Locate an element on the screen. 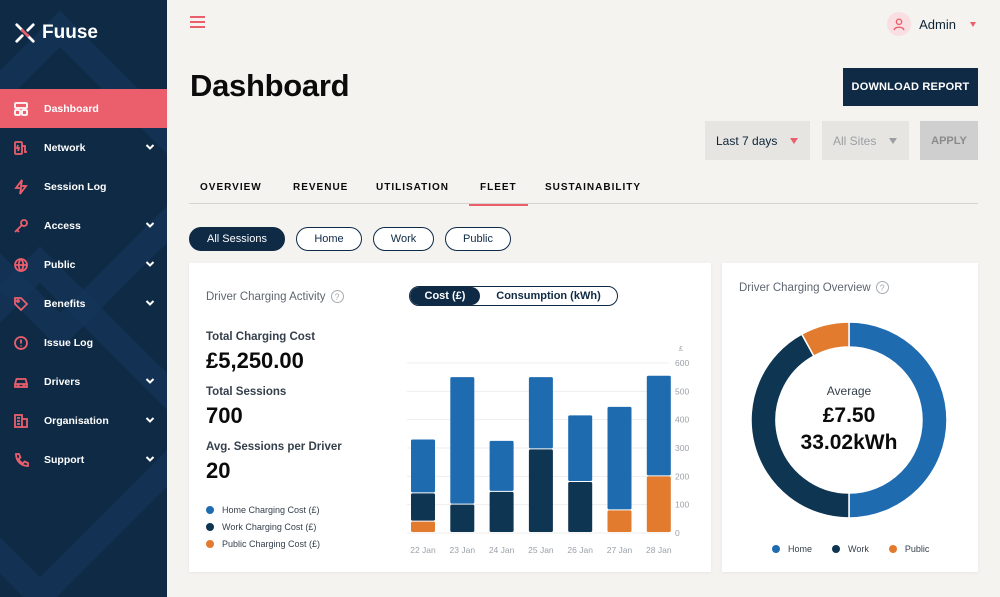 This screenshot has height=597, width=1000. sidebar-item-network: Network is located at coordinates (83, 147).